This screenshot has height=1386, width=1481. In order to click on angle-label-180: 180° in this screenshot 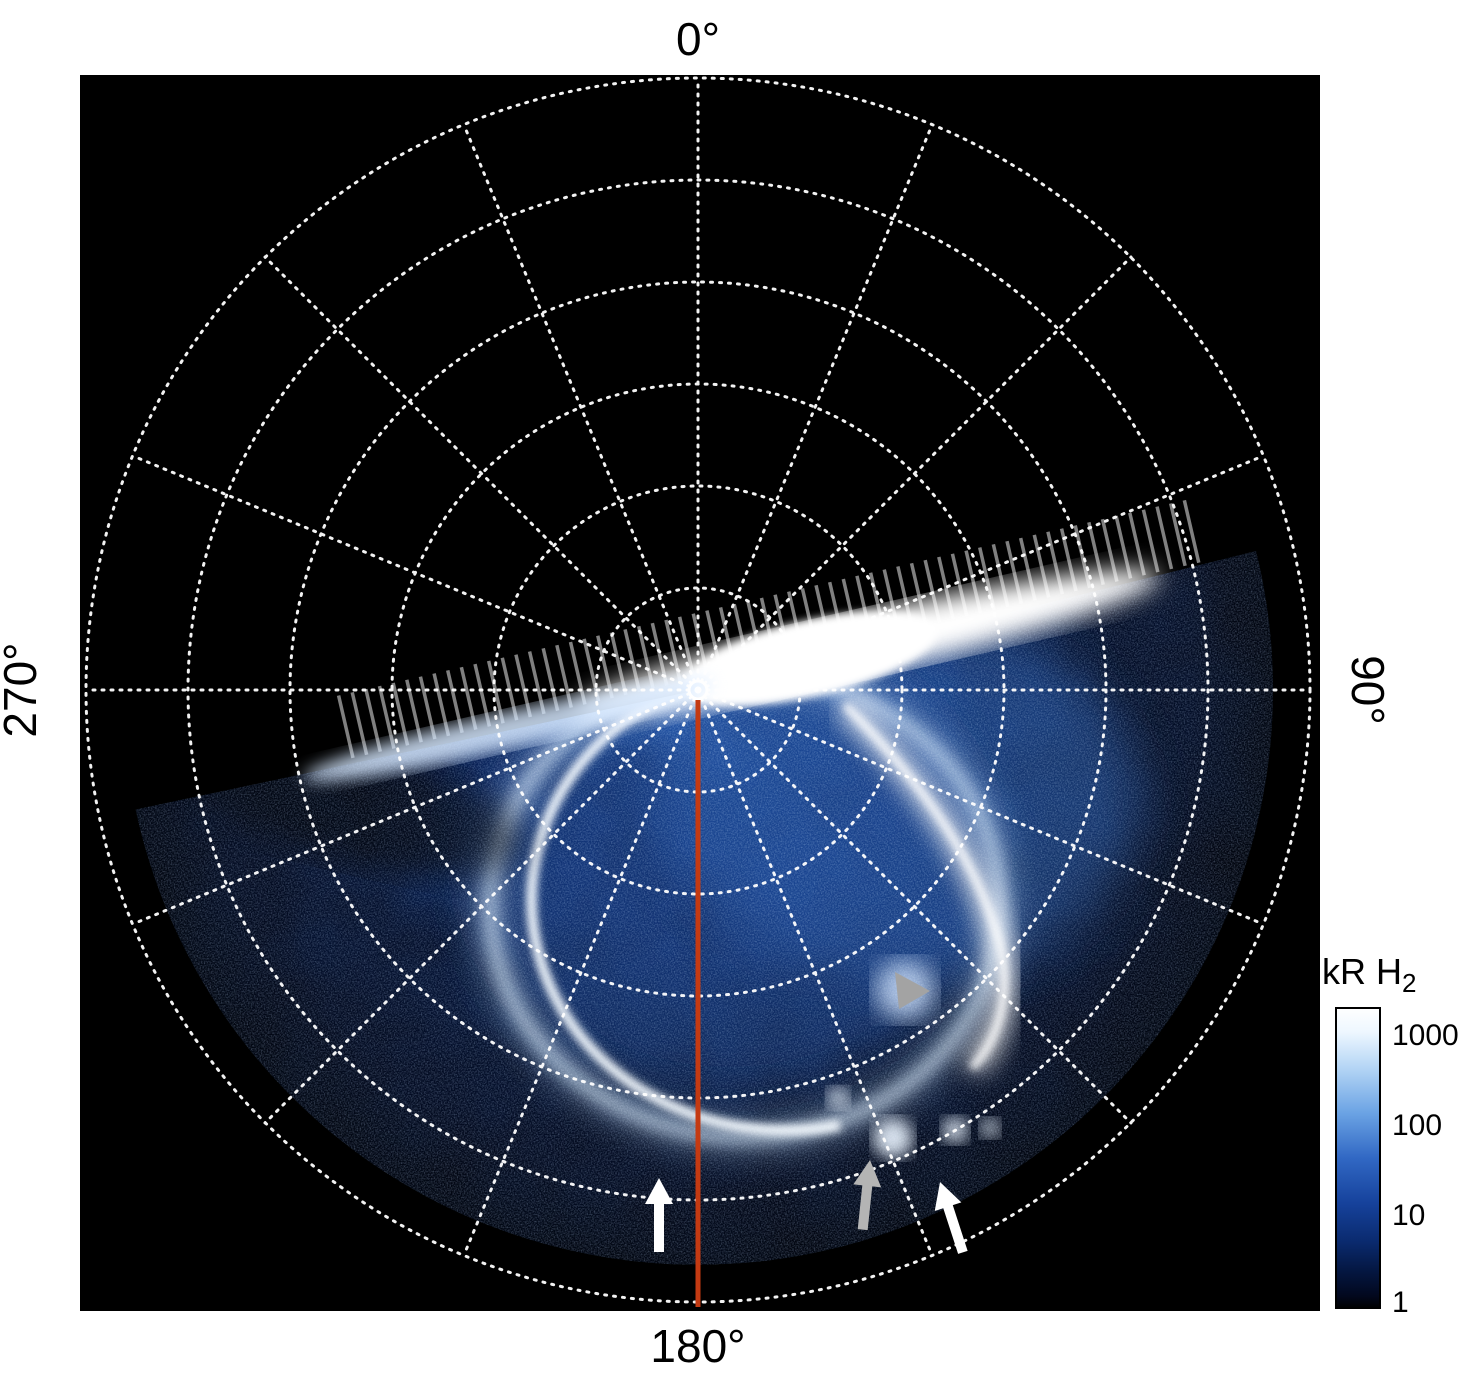, I will do `click(697, 1346)`.